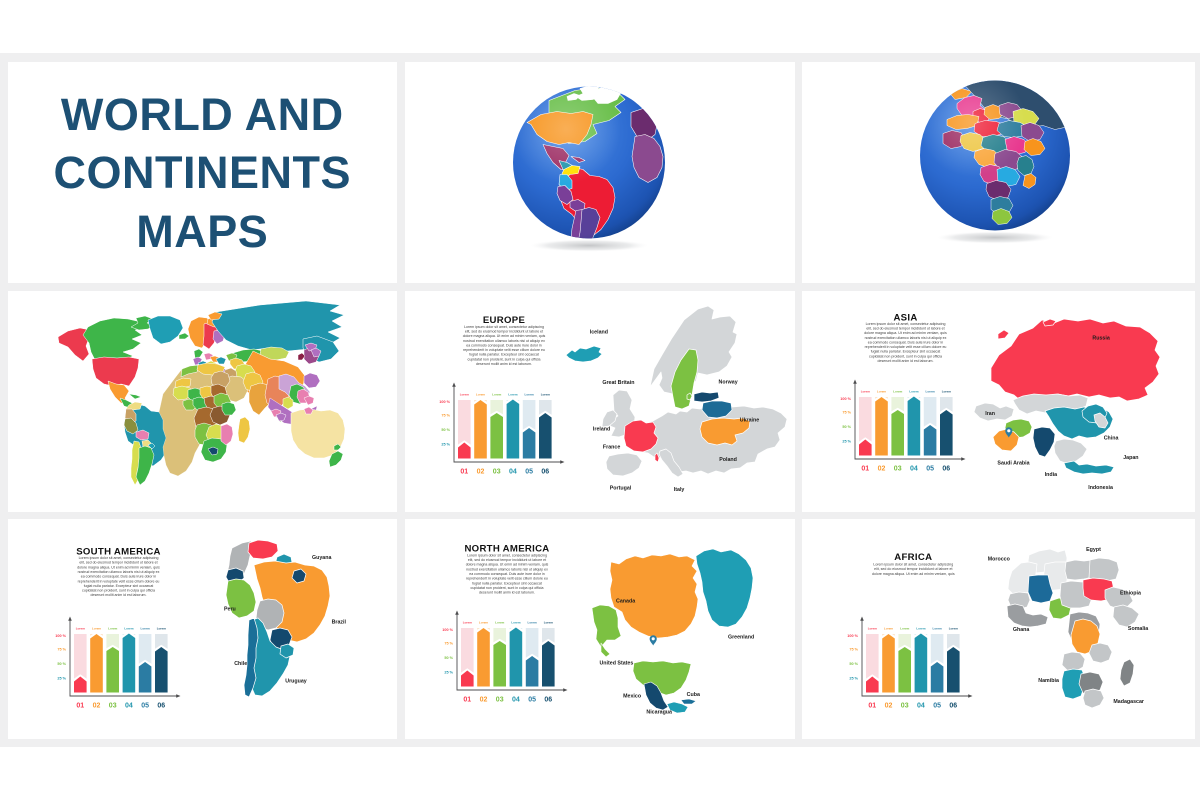 The height and width of the screenshot is (800, 1200). I want to click on svg-text: Ireland, so click(600, 429).